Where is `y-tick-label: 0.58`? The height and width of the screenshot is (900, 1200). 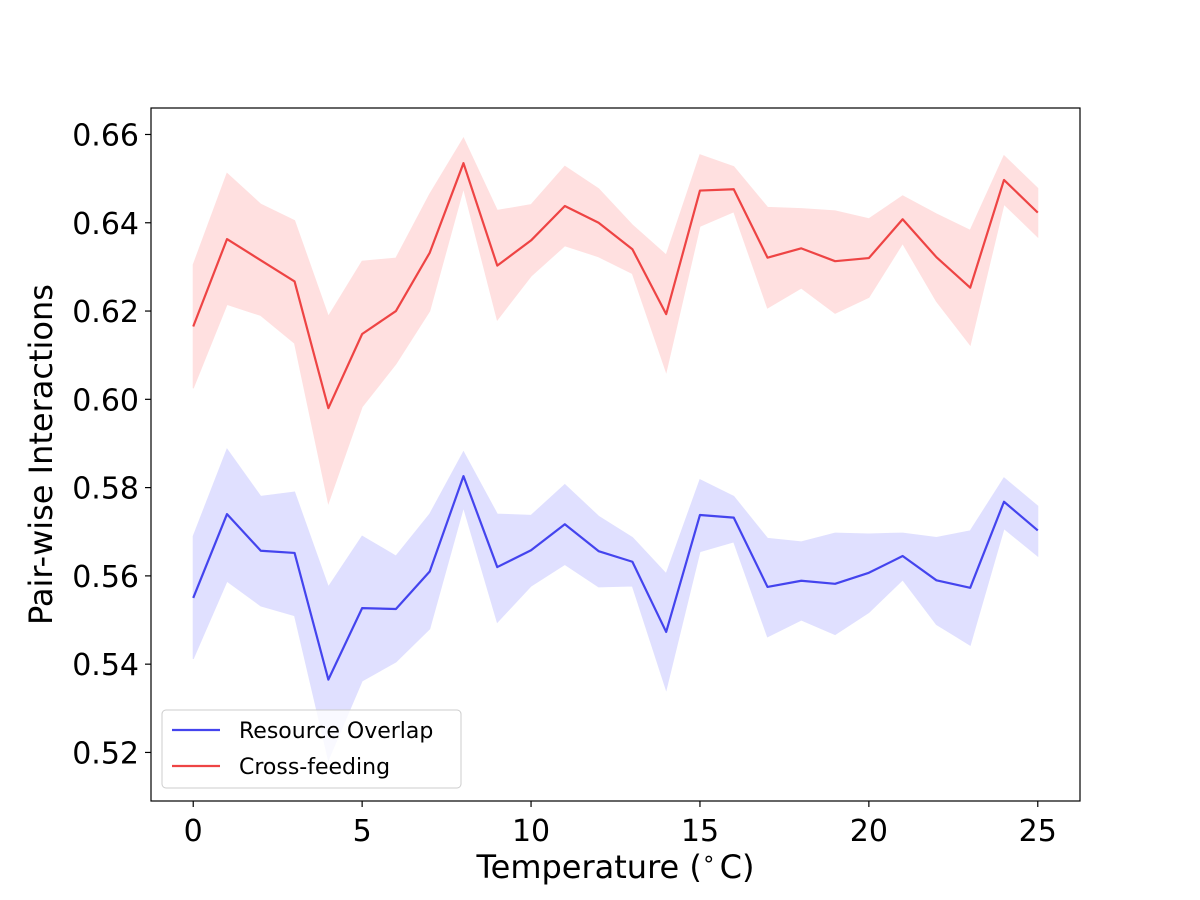
y-tick-label: 0.58 is located at coordinates (105, 489).